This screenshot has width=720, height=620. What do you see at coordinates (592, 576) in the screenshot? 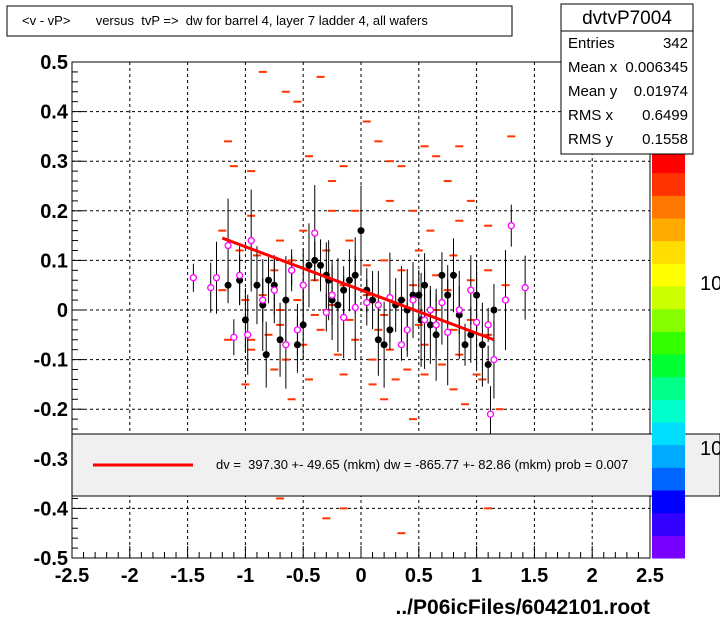
I see `x-tick-label: 2` at bounding box center [592, 576].